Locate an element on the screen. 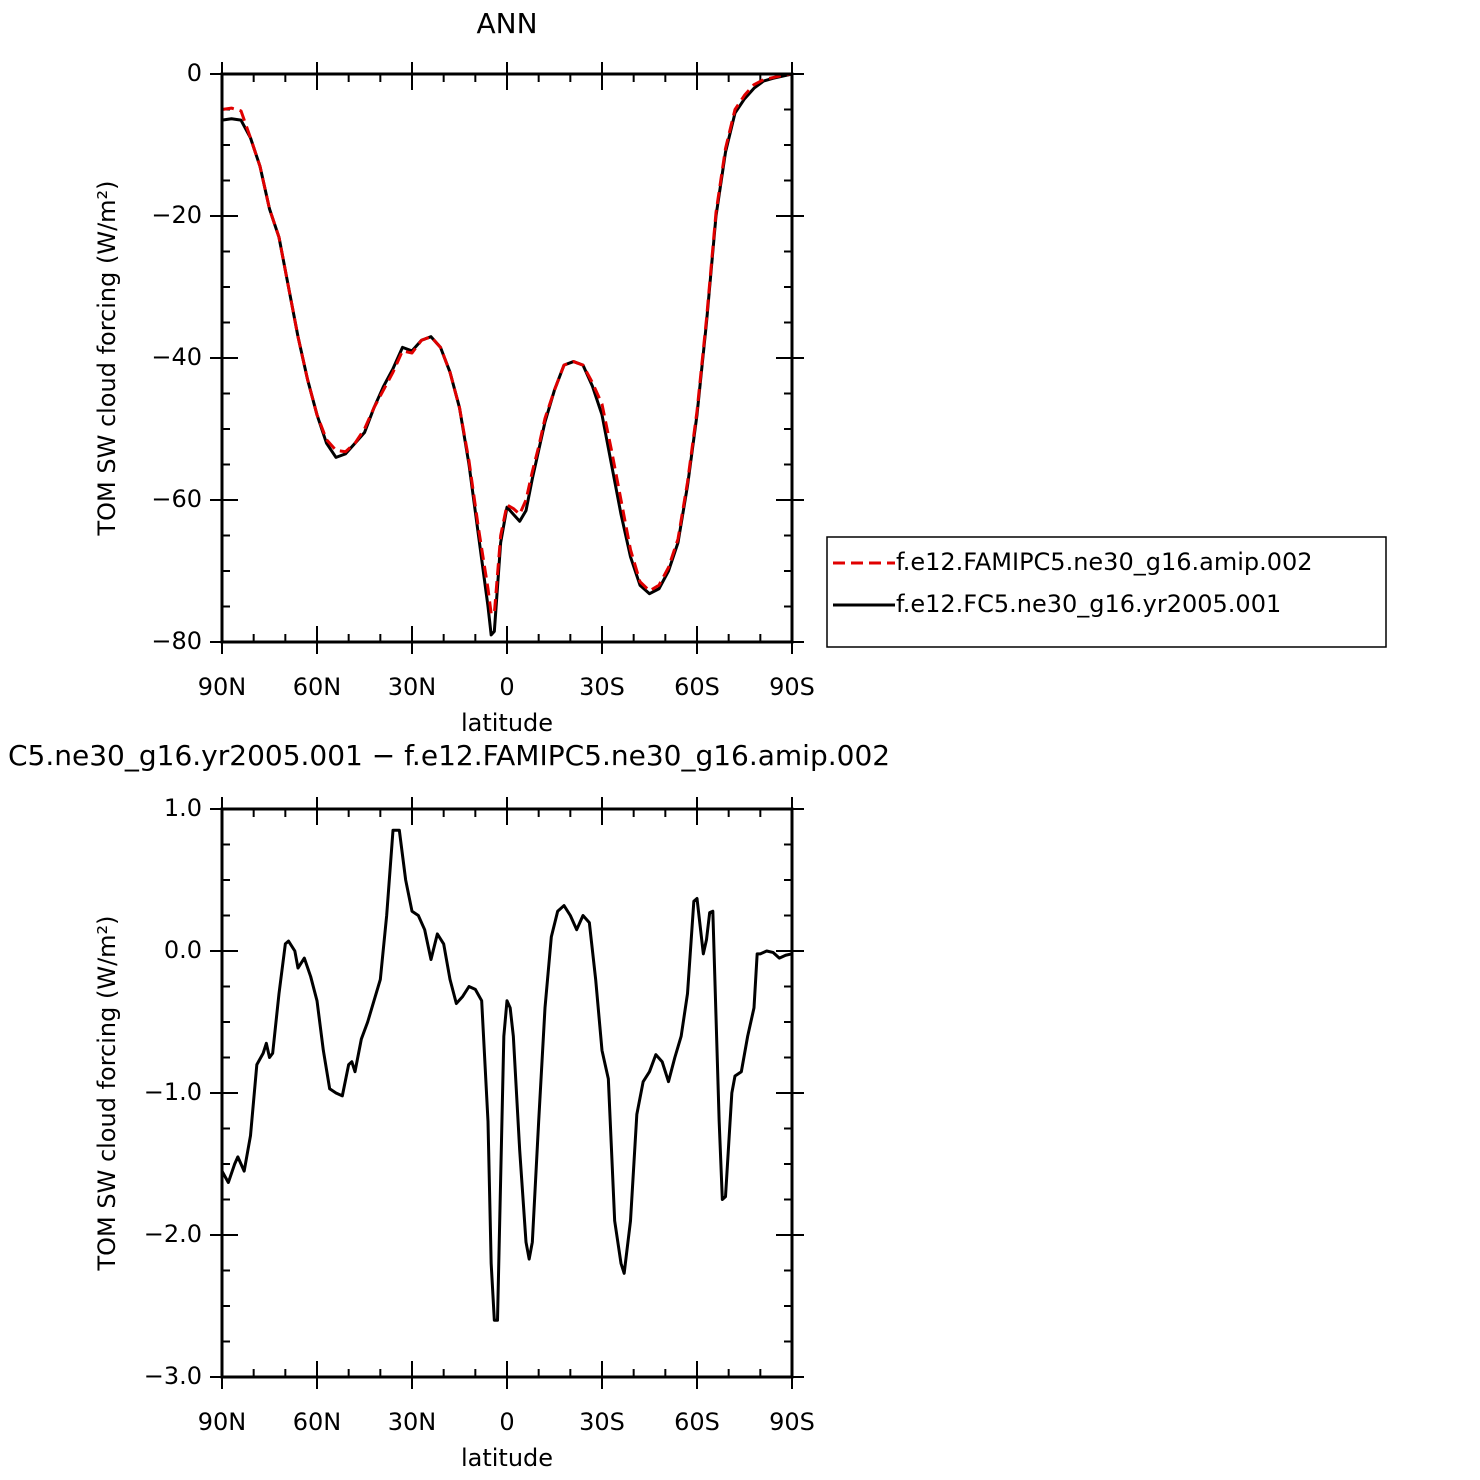  legend-label: f.e12.FC5.ne30_g16.yr2005.001 is located at coordinates (1088, 604).